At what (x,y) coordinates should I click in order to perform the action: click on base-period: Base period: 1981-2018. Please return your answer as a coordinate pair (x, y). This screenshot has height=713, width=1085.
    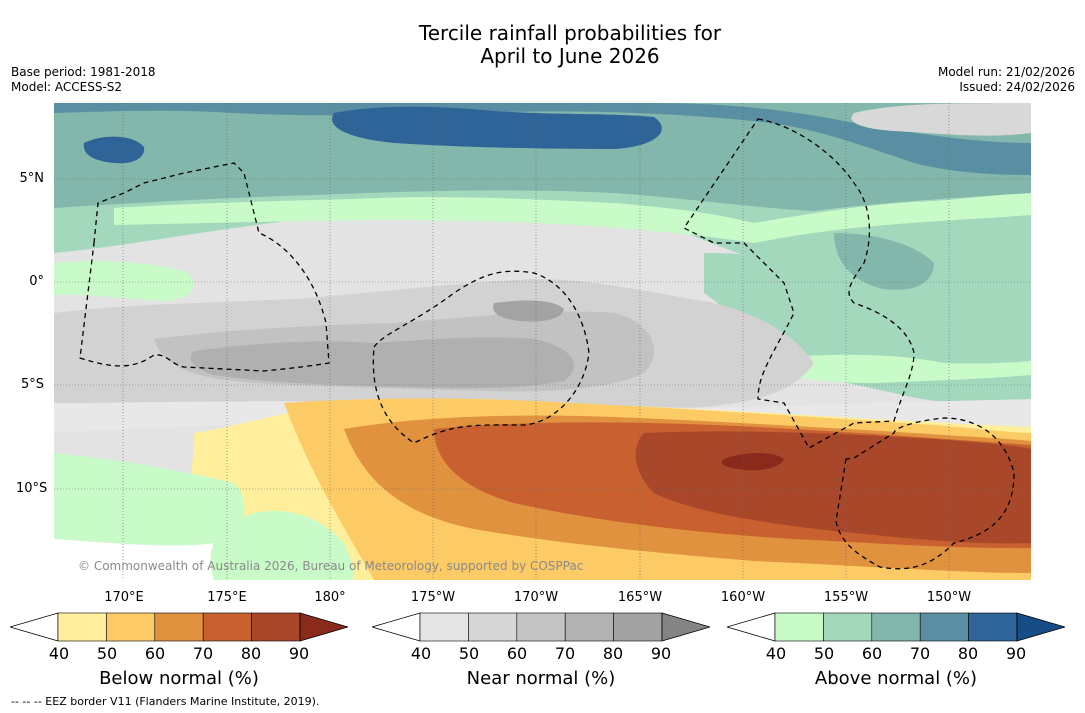
    Looking at the image, I should click on (83, 72).